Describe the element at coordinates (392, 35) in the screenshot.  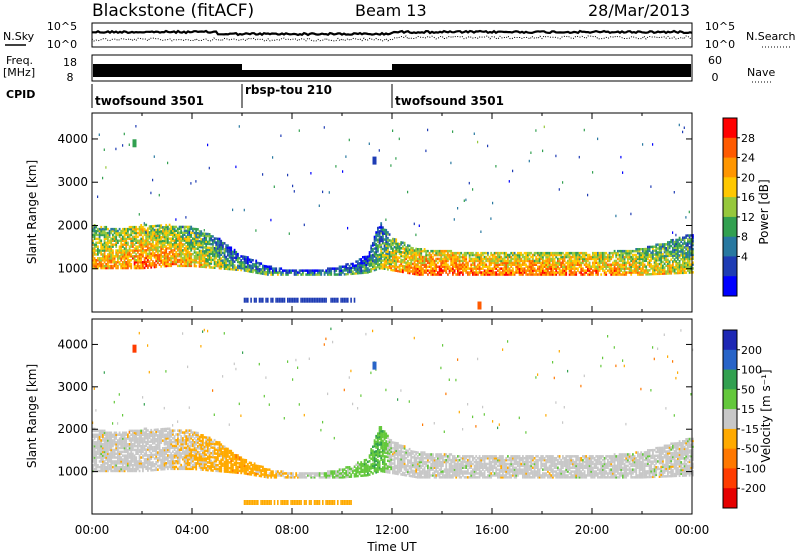
I see `noise-panel` at that location.